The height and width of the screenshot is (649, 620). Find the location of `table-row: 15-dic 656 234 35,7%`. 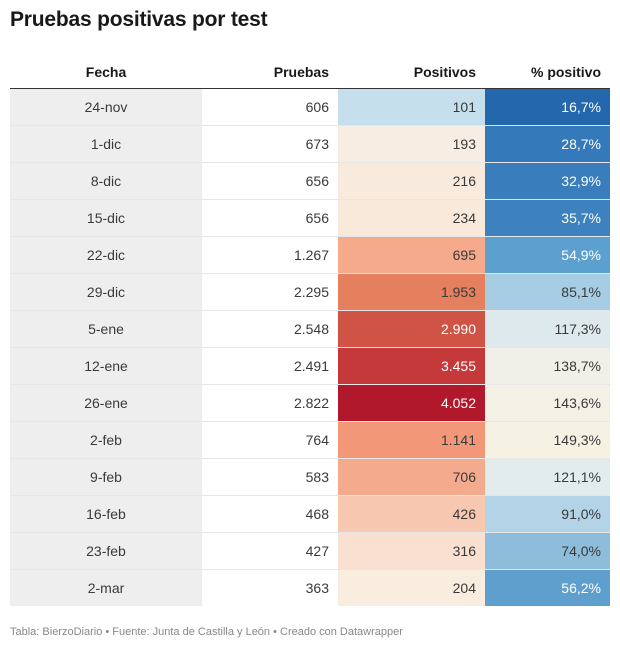

table-row: 15-dic 656 234 35,7% is located at coordinates (310, 218).